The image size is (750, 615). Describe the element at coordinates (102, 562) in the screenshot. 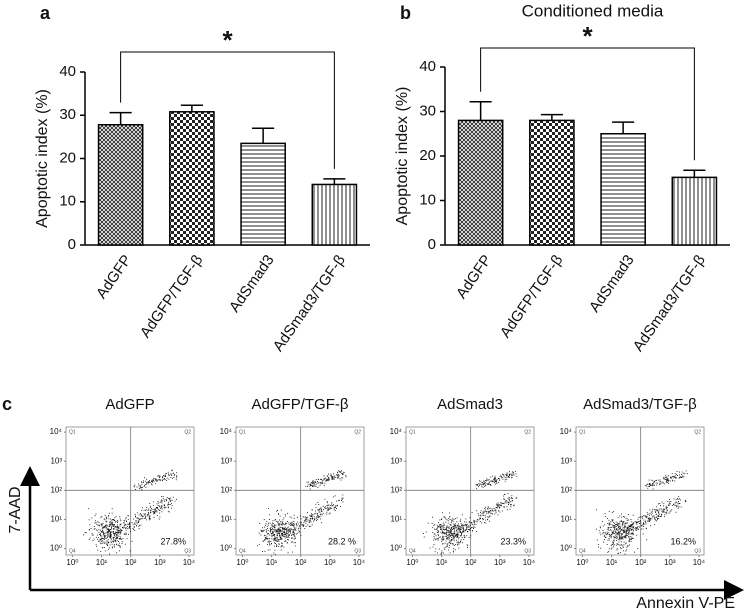

I see `x-tick-label: 10¹` at that location.